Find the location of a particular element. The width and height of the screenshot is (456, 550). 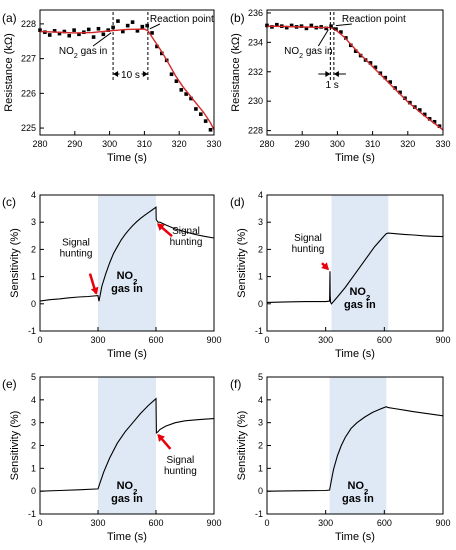

panel-label: (b) is located at coordinates (237, 18).